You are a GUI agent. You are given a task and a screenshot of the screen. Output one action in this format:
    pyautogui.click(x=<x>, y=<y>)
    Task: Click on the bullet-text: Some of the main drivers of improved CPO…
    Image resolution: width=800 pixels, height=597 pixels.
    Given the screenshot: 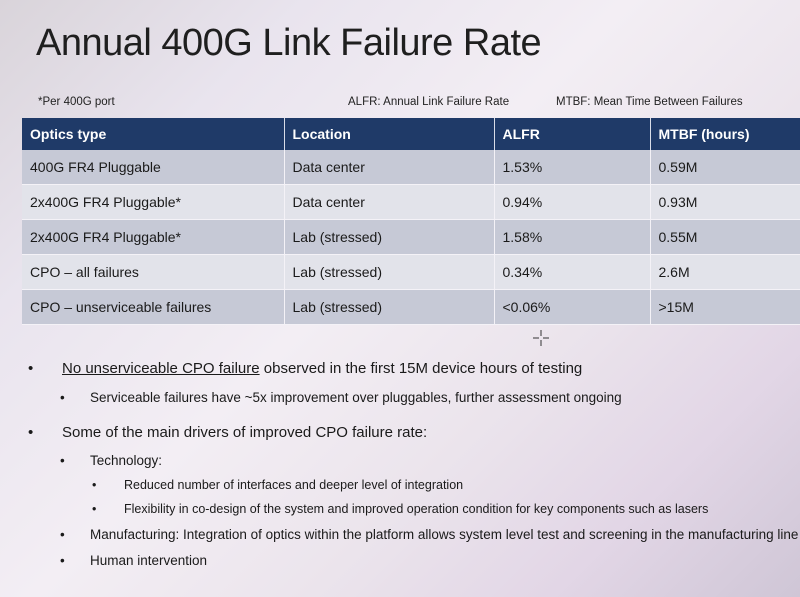 What is the action you would take?
    pyautogui.click(x=245, y=432)
    